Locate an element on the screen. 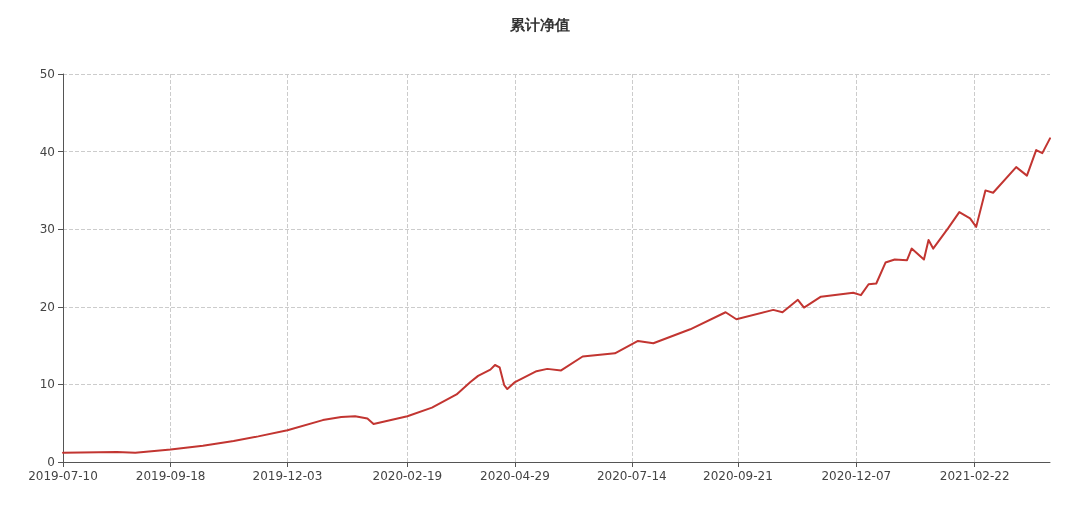 Image resolution: width=1080 pixels, height=512 pixels. x-tick-label: 2019-12-03 is located at coordinates (287, 476).